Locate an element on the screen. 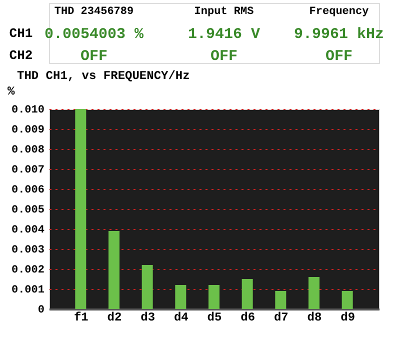 The image size is (400, 352). text: CH2 is located at coordinates (21, 55).